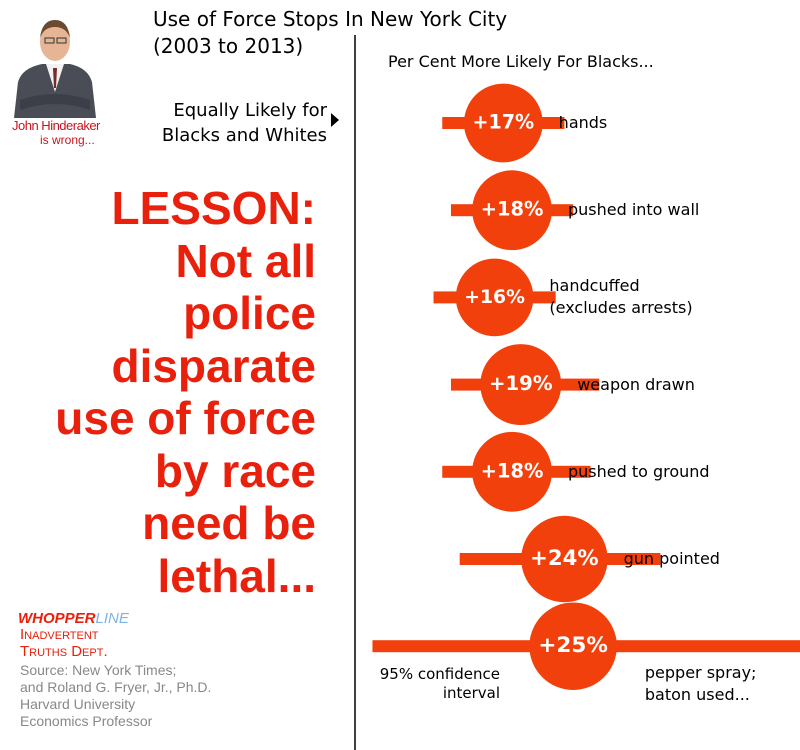 This screenshot has width=800, height=750. I want to click on photo-caption: John Hinderaker, so click(56, 125).